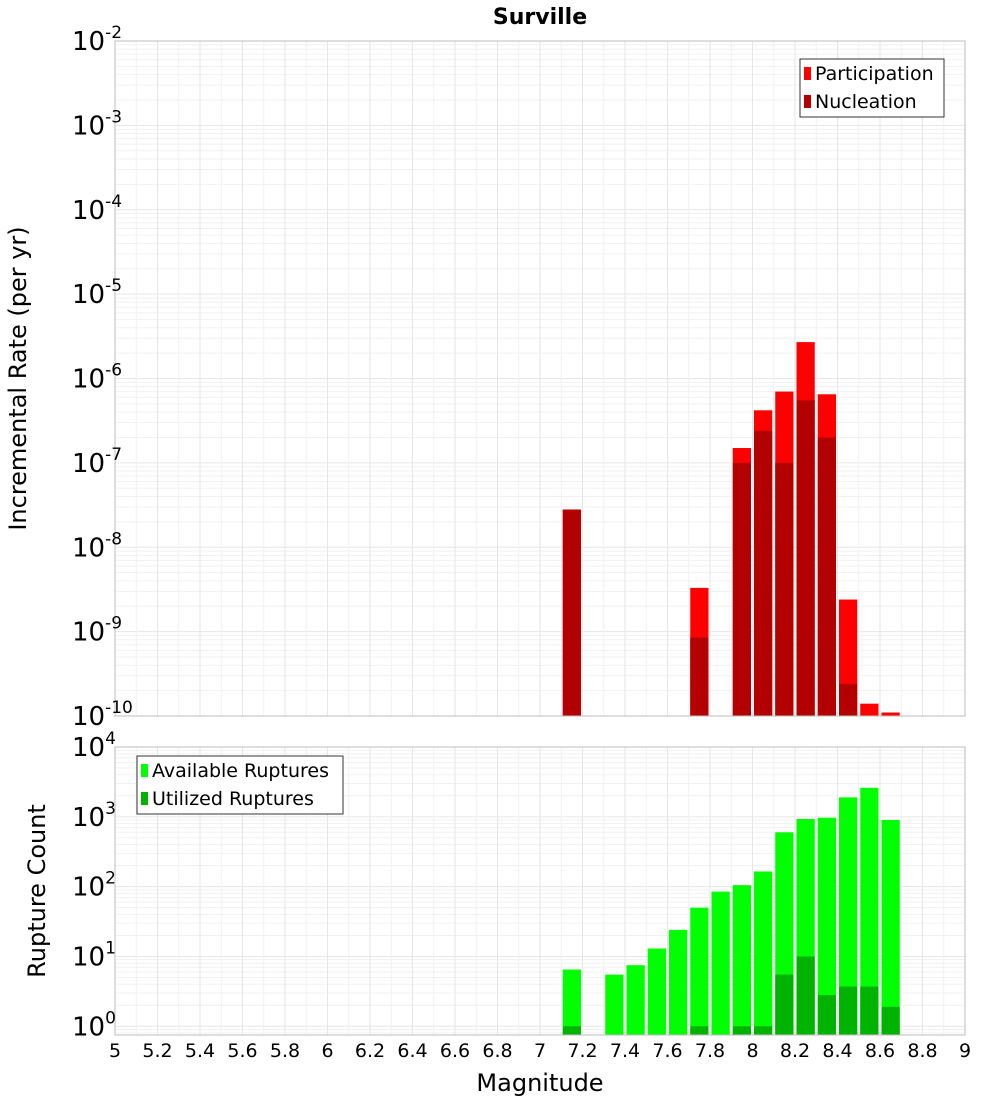 The image size is (1000, 1100). I want to click on y-tick-label: 10⁰, so click(94, 1025).